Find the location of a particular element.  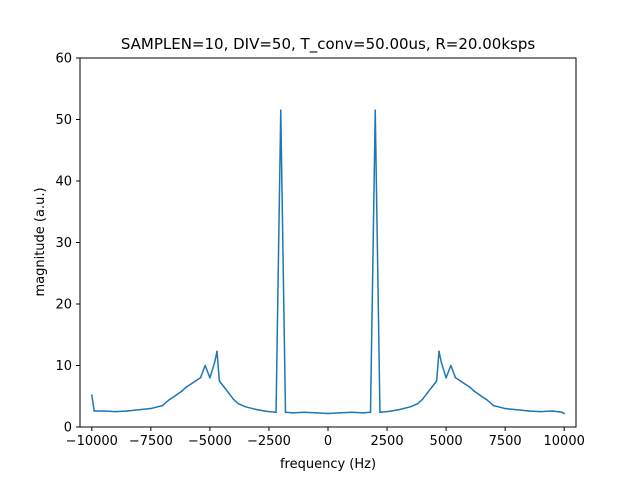

x-tick-label: 5000 is located at coordinates (446, 441).